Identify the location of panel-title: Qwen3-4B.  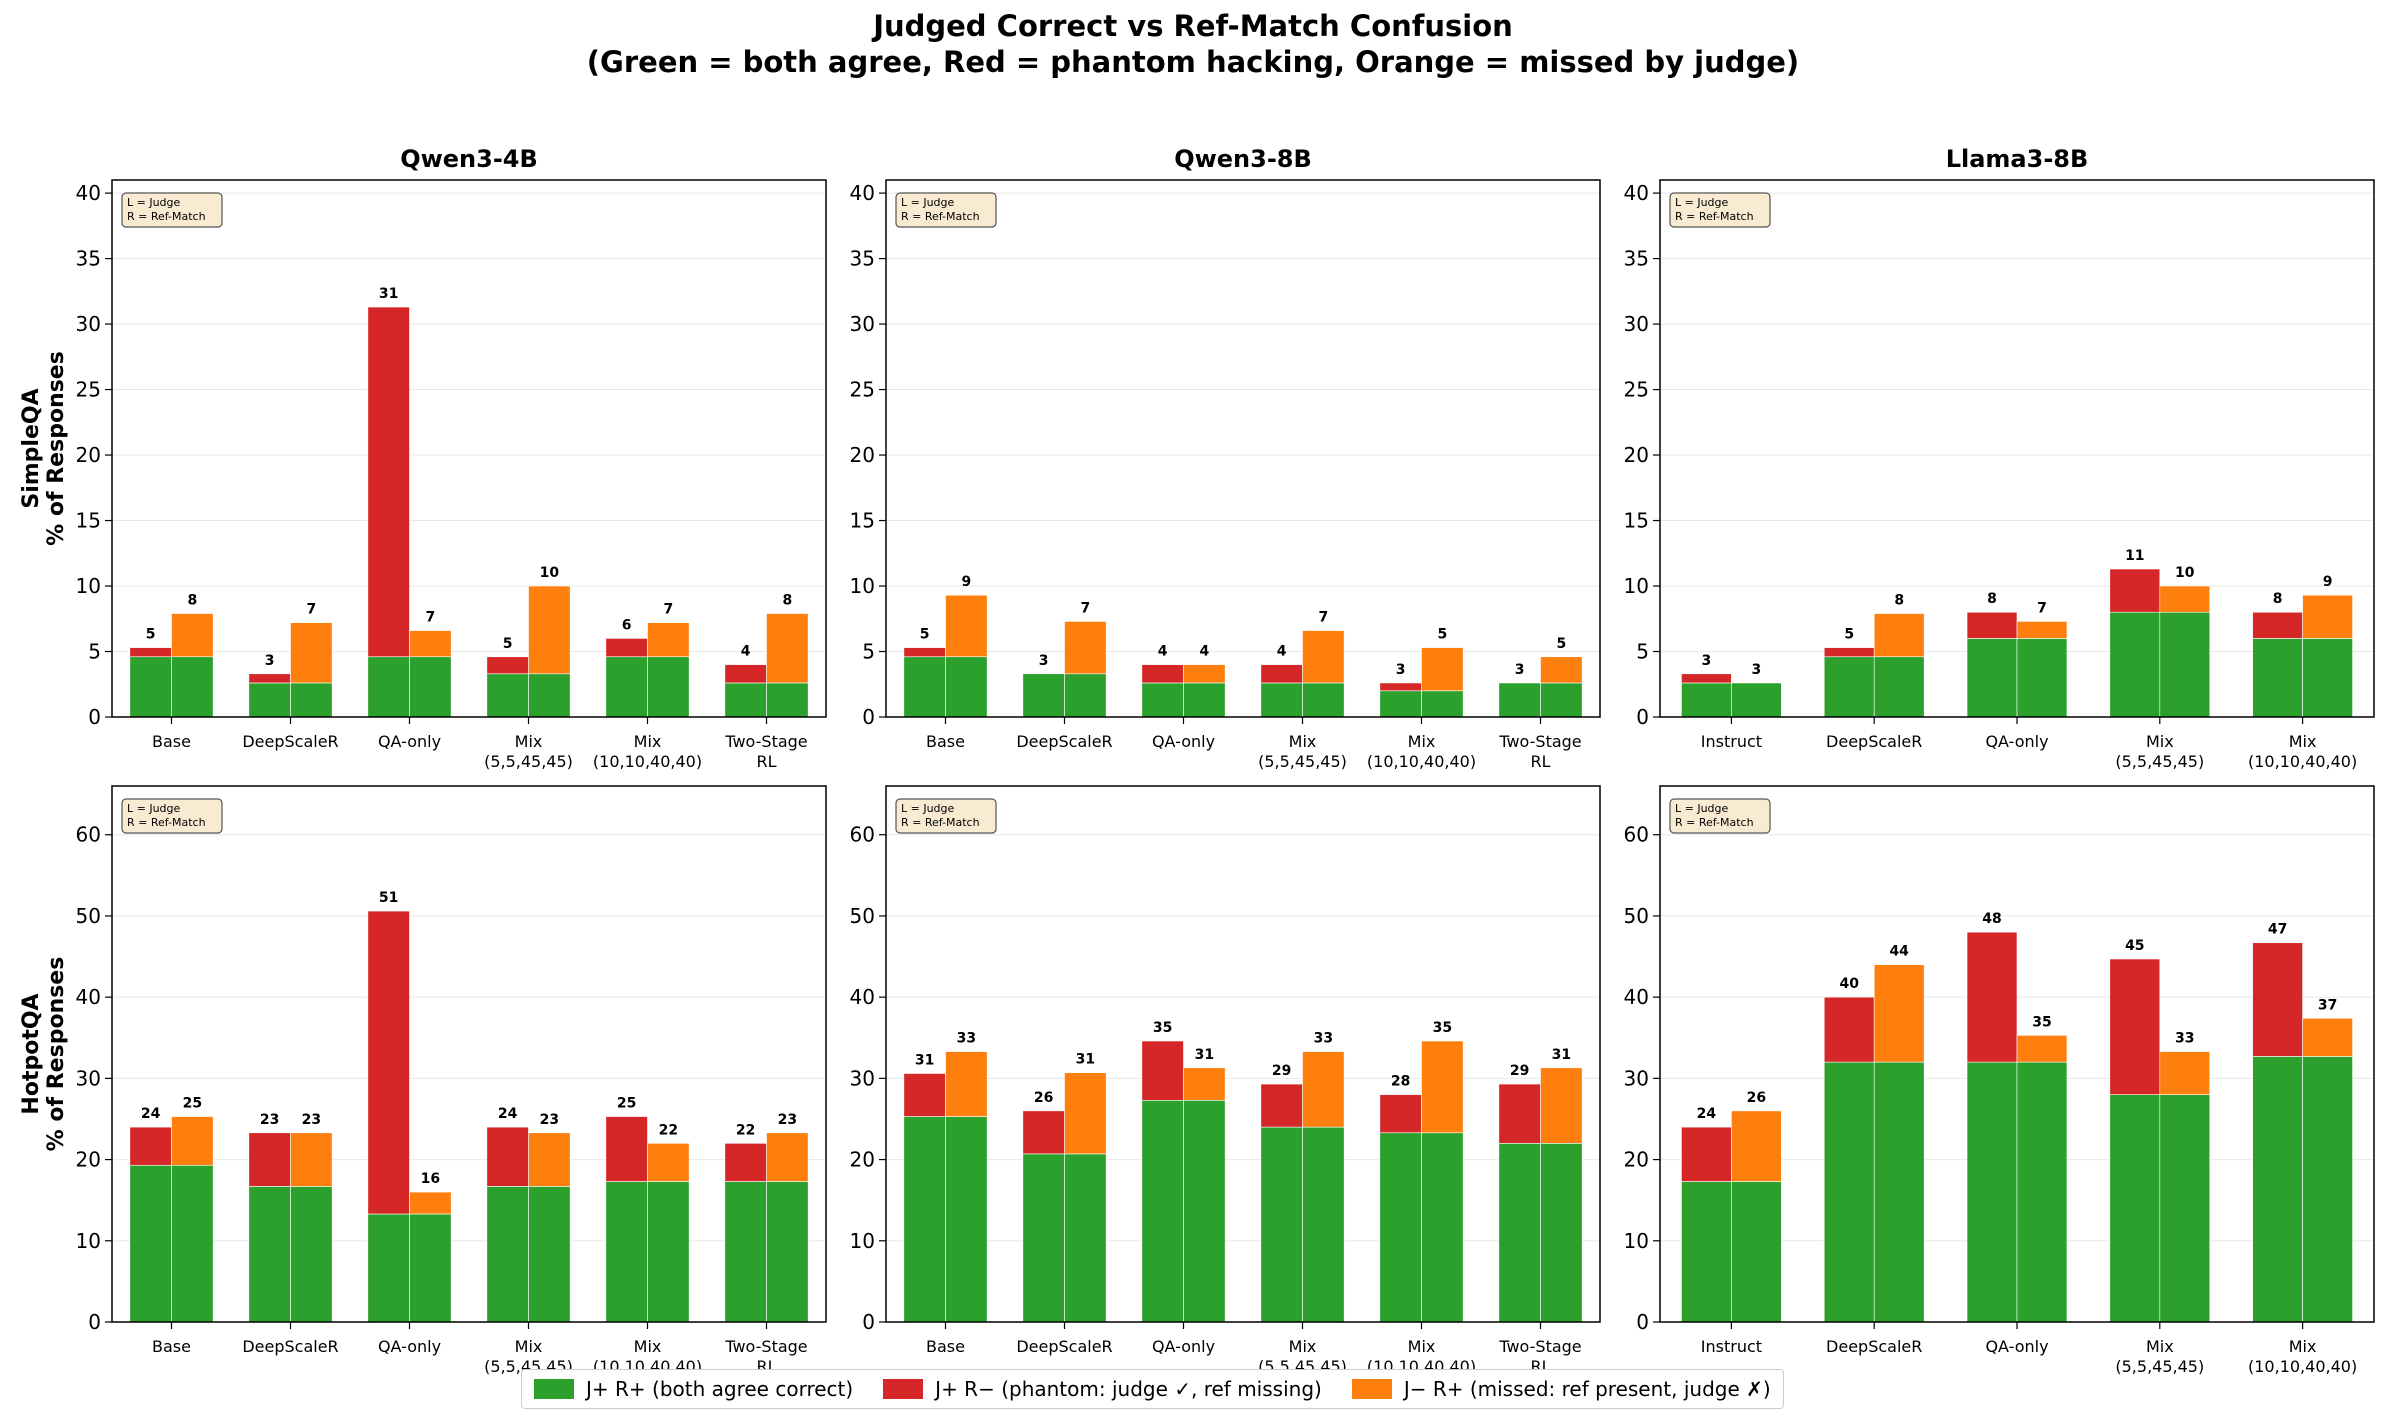
(469, 159).